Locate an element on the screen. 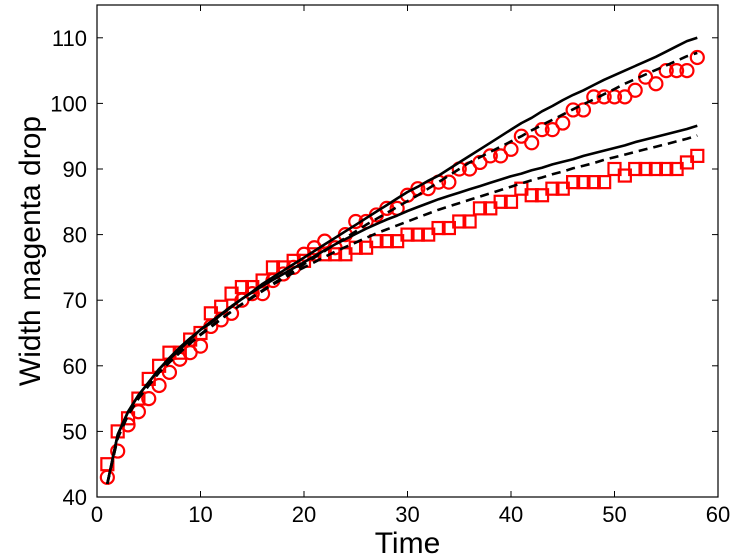  x-tick-label: 0 is located at coordinates (97, 514).